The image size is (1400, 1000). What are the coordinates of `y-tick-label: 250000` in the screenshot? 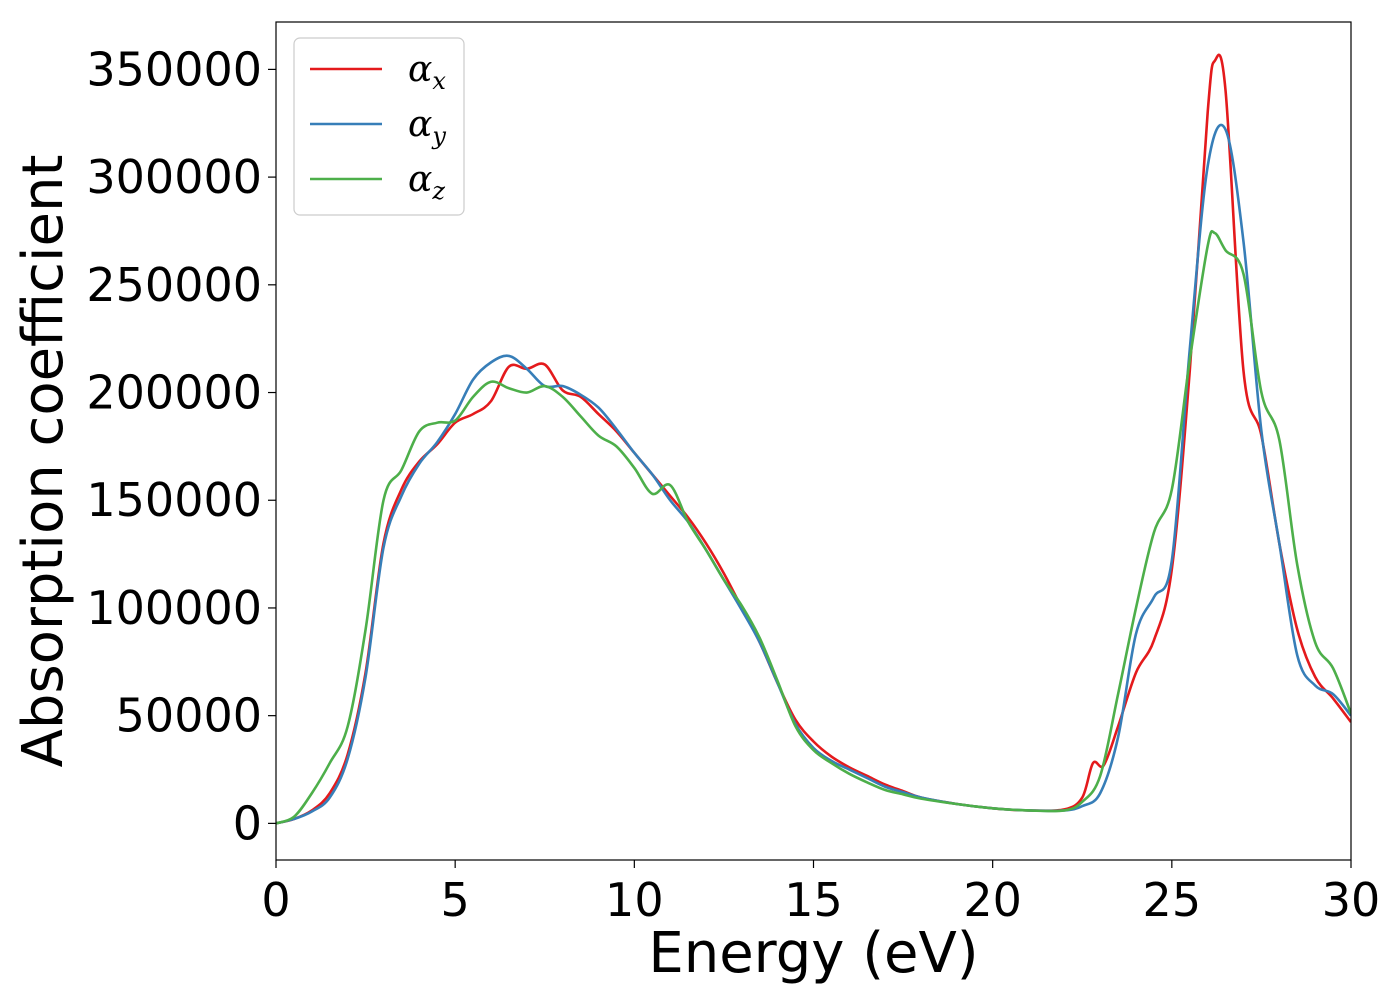 It's located at (174, 285).